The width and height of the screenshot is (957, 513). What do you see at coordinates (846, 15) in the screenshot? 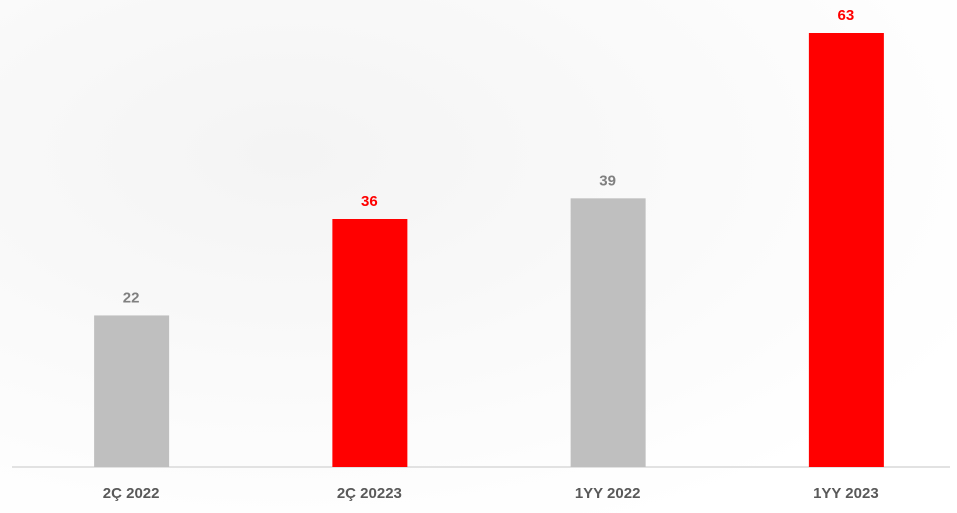
I see `value-label: 63` at bounding box center [846, 15].